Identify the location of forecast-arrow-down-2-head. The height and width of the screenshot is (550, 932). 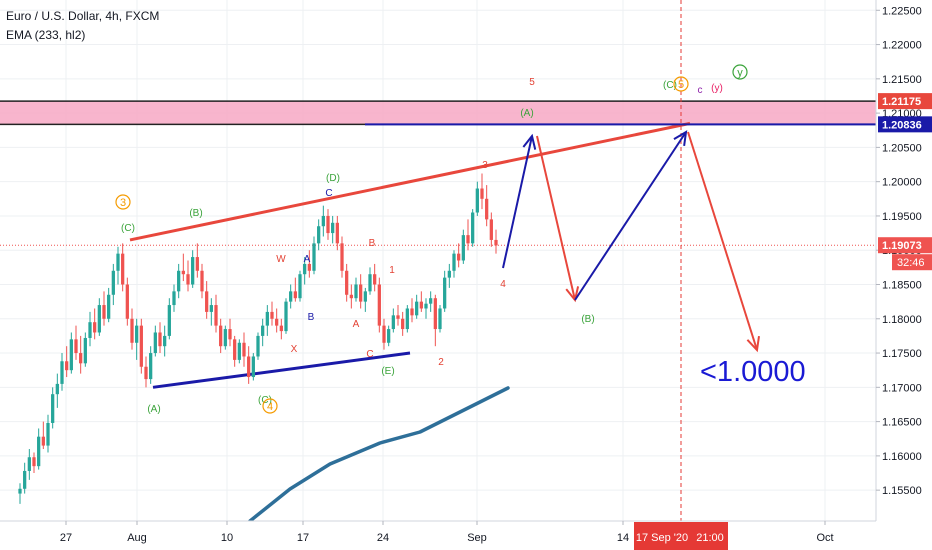
(753, 344).